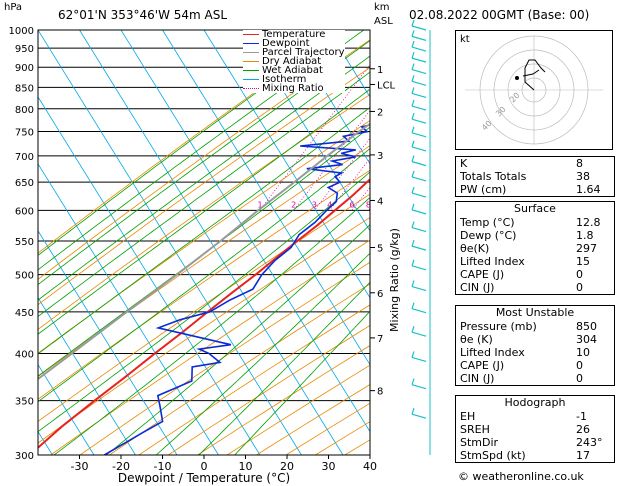  I want to click on km-tick-7: 7, so click(380, 339).